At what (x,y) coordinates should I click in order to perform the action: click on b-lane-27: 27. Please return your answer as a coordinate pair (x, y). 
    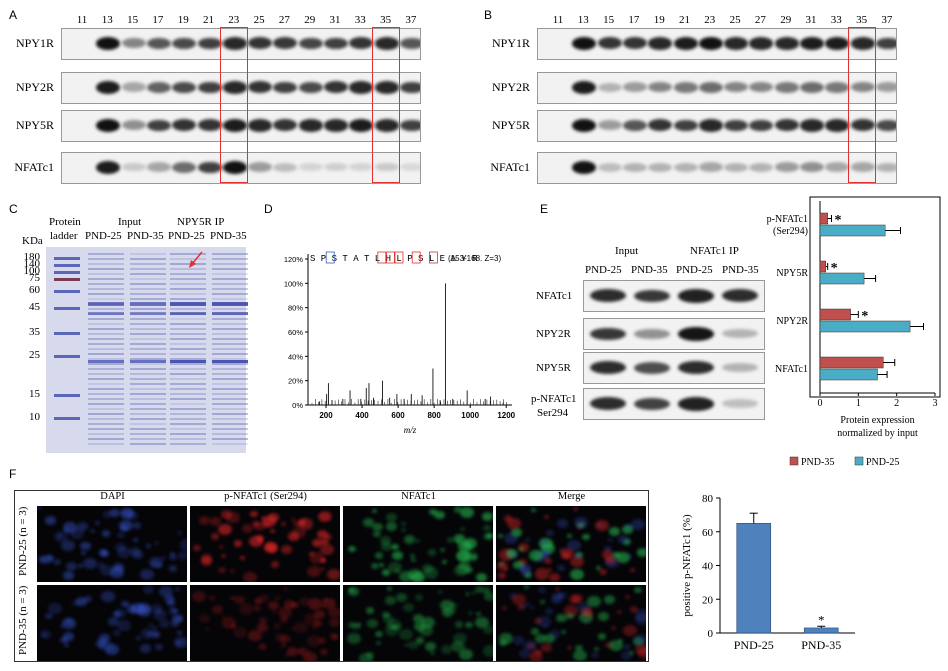
    Looking at the image, I should click on (760, 20).